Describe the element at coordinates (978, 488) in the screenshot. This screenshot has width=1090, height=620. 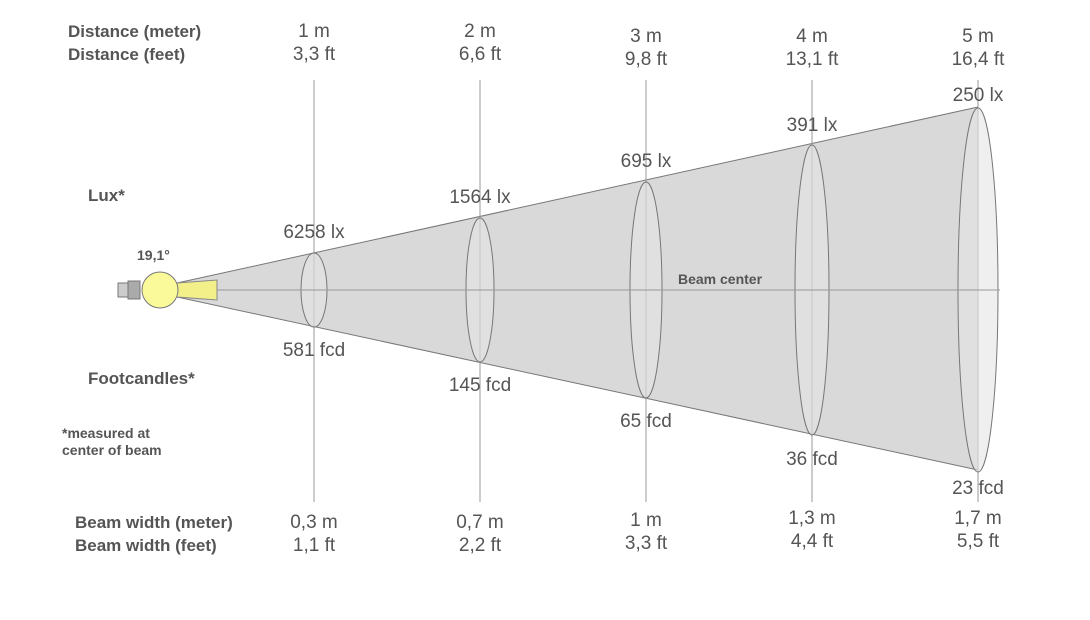
I see `fcd-value: 23 fcd` at that location.